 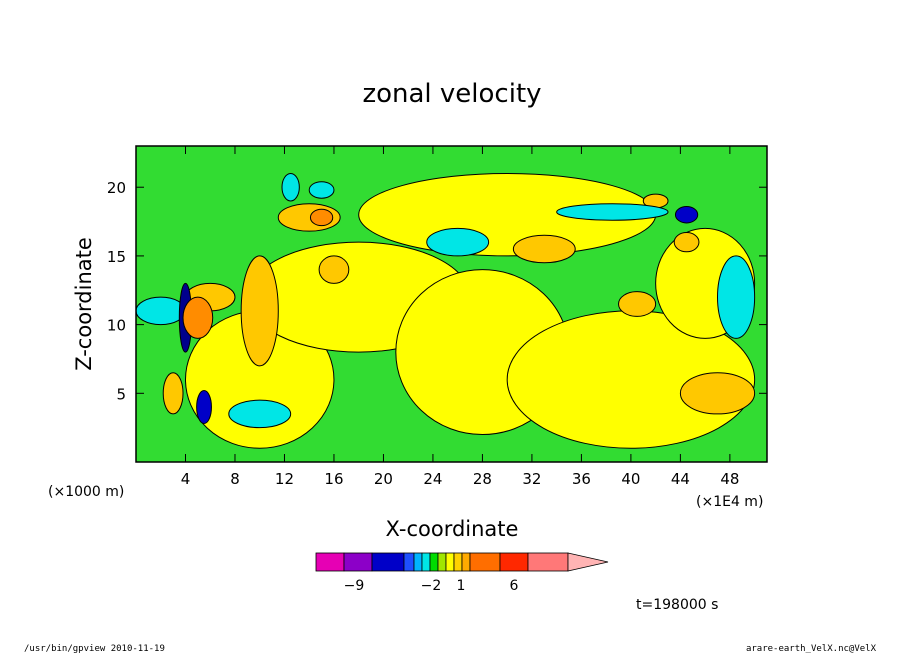 What do you see at coordinates (729, 479) in the screenshot?
I see `x-tick-label: 48` at bounding box center [729, 479].